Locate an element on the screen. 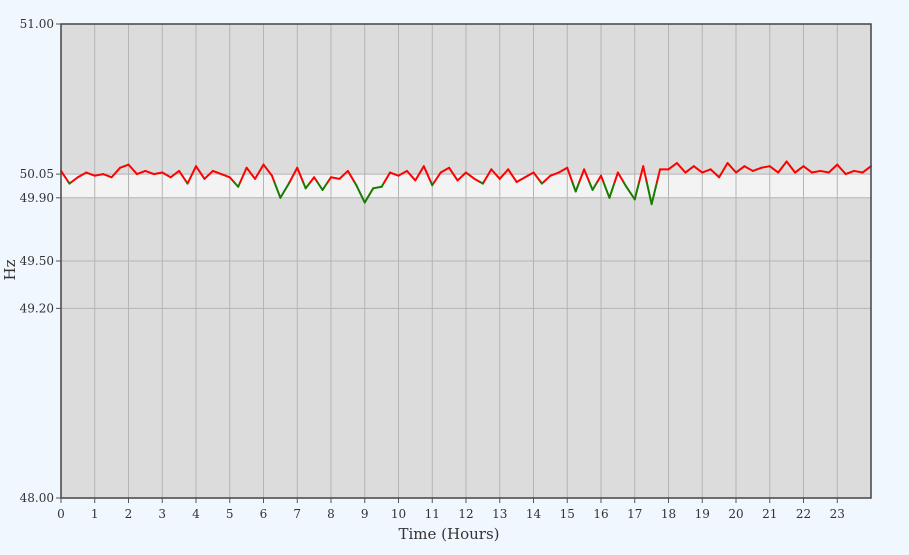  x-tick-label: 17 is located at coordinates (634, 514).